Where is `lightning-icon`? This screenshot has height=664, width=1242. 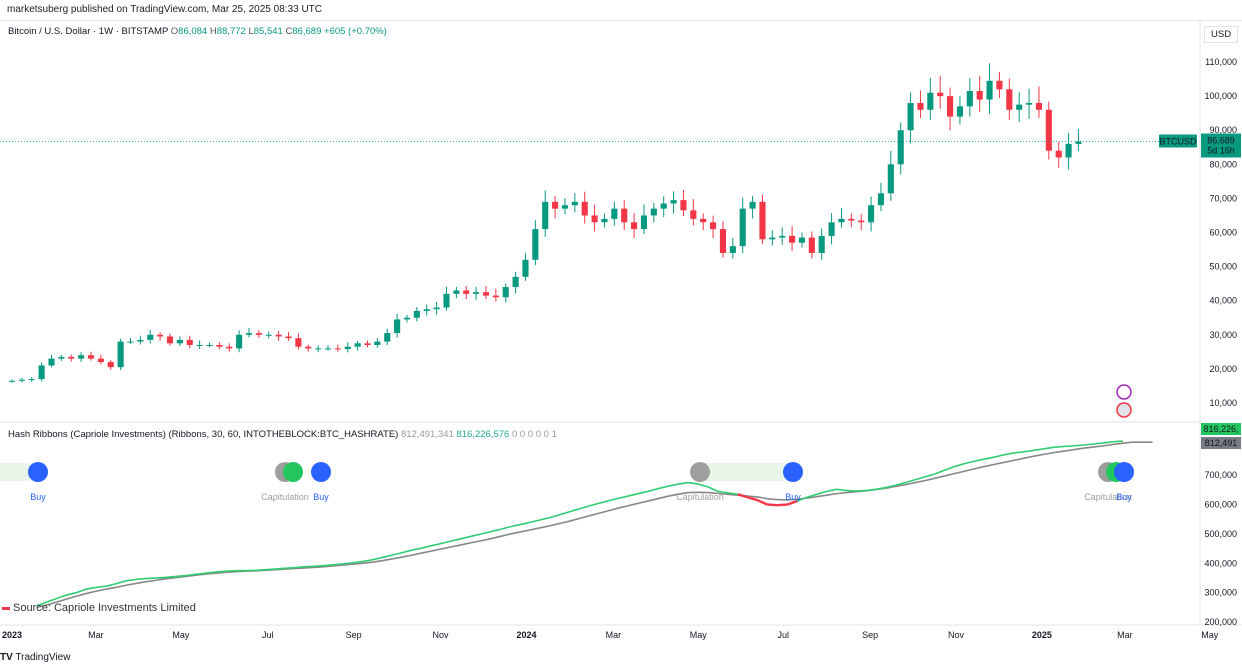
lightning-icon is located at coordinates (1124, 392).